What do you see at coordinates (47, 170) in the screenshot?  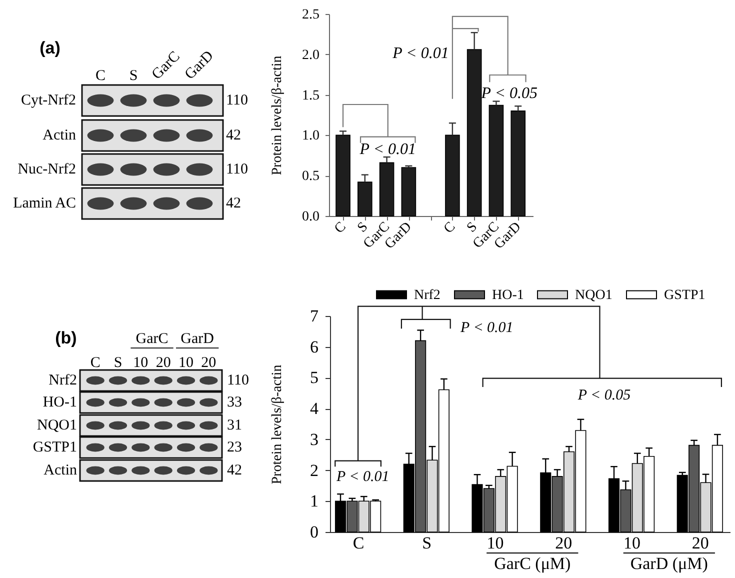 I see `category-label: Nuc-Nrf2` at bounding box center [47, 170].